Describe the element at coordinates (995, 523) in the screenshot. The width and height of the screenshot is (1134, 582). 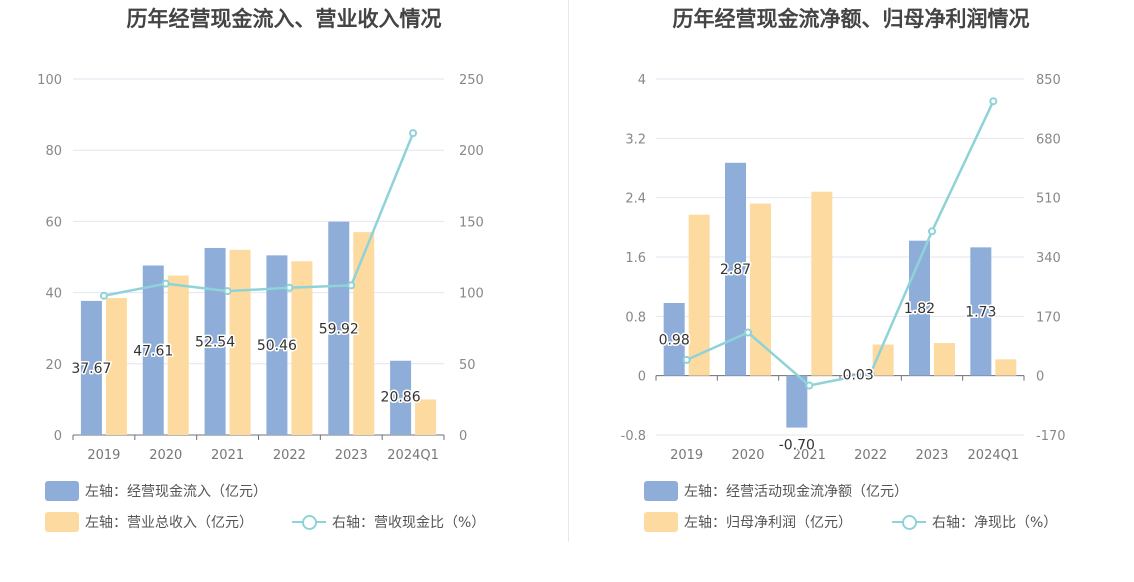
I see `legend-label: 右轴：净现比（%）` at that location.